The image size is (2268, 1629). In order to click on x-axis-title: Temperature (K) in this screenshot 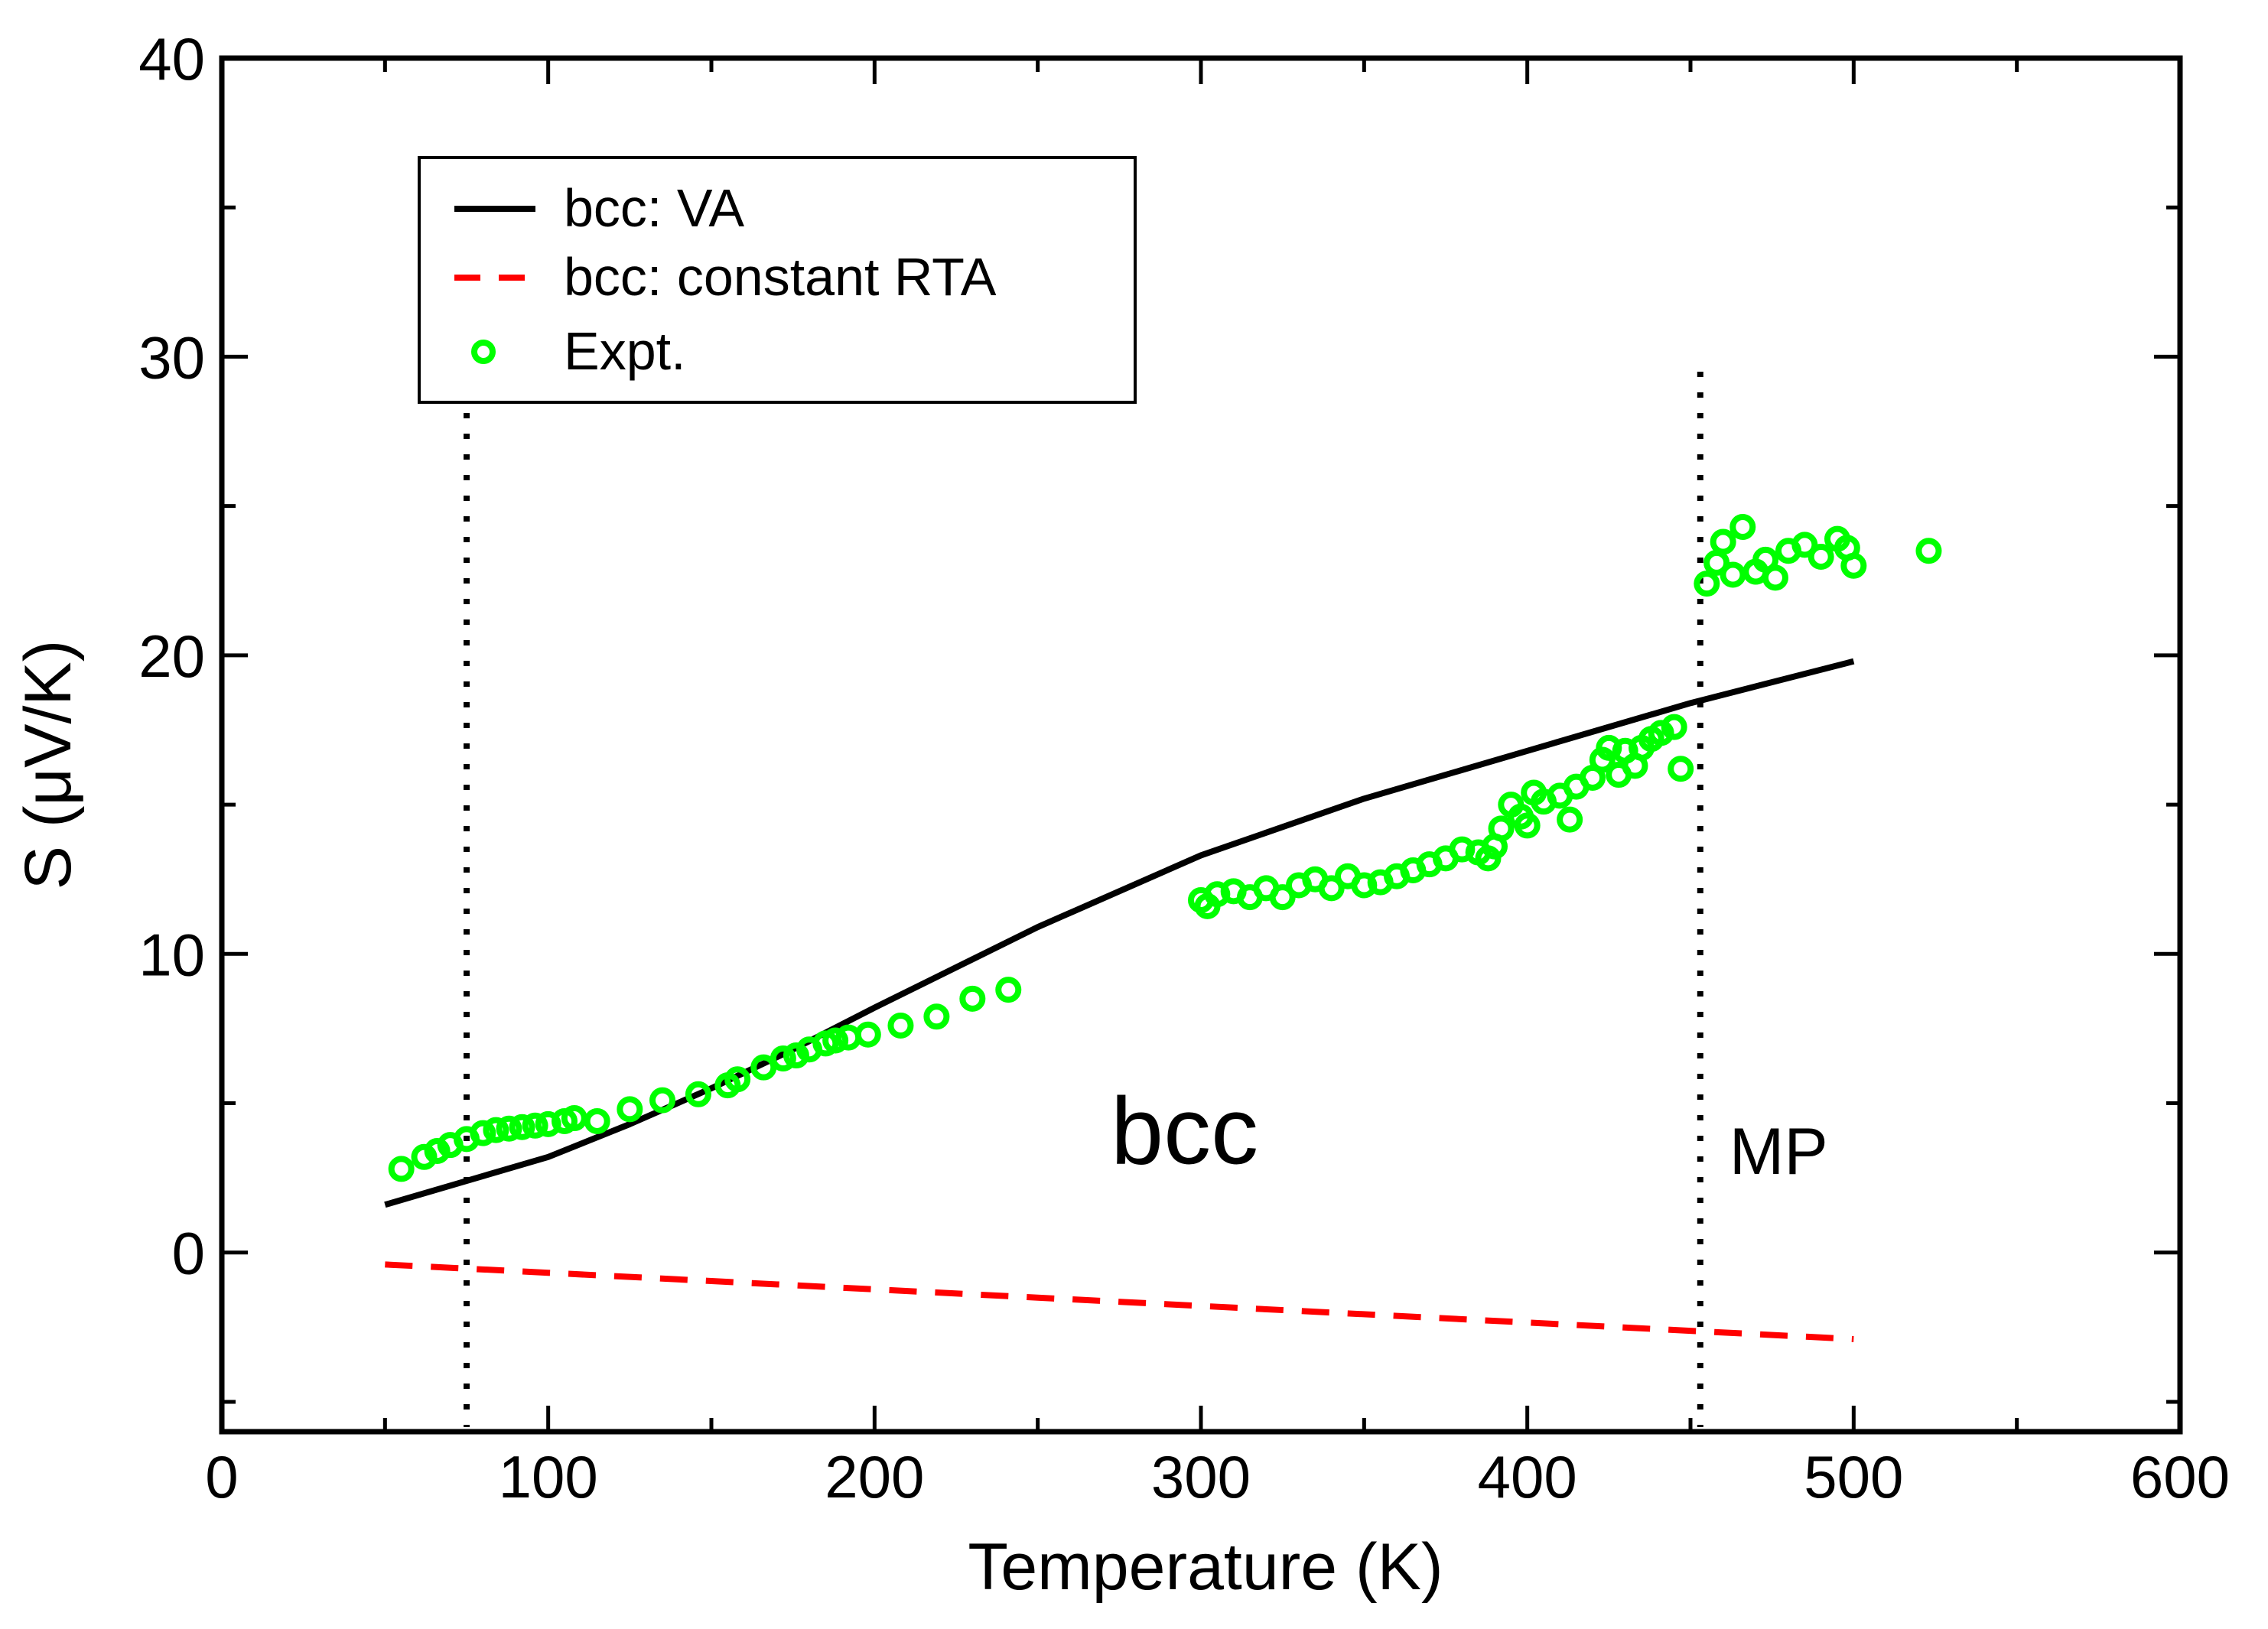, I will do `click(1205, 1567)`.